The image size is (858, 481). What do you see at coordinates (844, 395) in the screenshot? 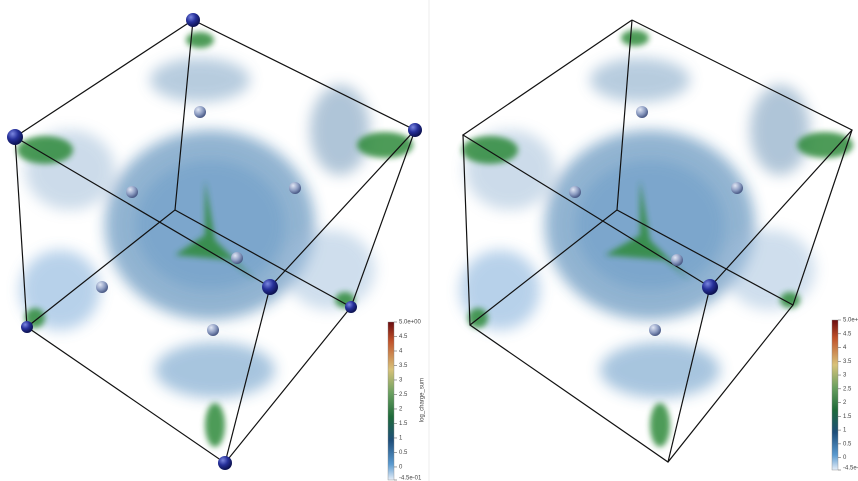
I see `colorbar: 5.0e+0 4.5 4 3.5 3 2.5 2 1.5 1 0.5 0 -4.5e-0` at bounding box center [844, 395].